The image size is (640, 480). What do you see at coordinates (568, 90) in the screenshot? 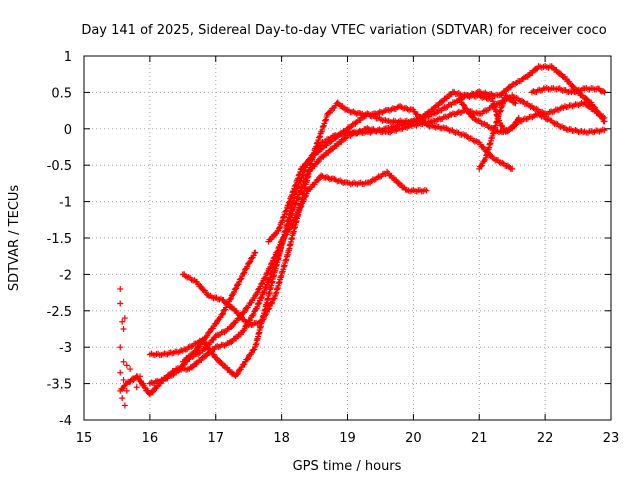
I see `series-track-h` at bounding box center [568, 90].